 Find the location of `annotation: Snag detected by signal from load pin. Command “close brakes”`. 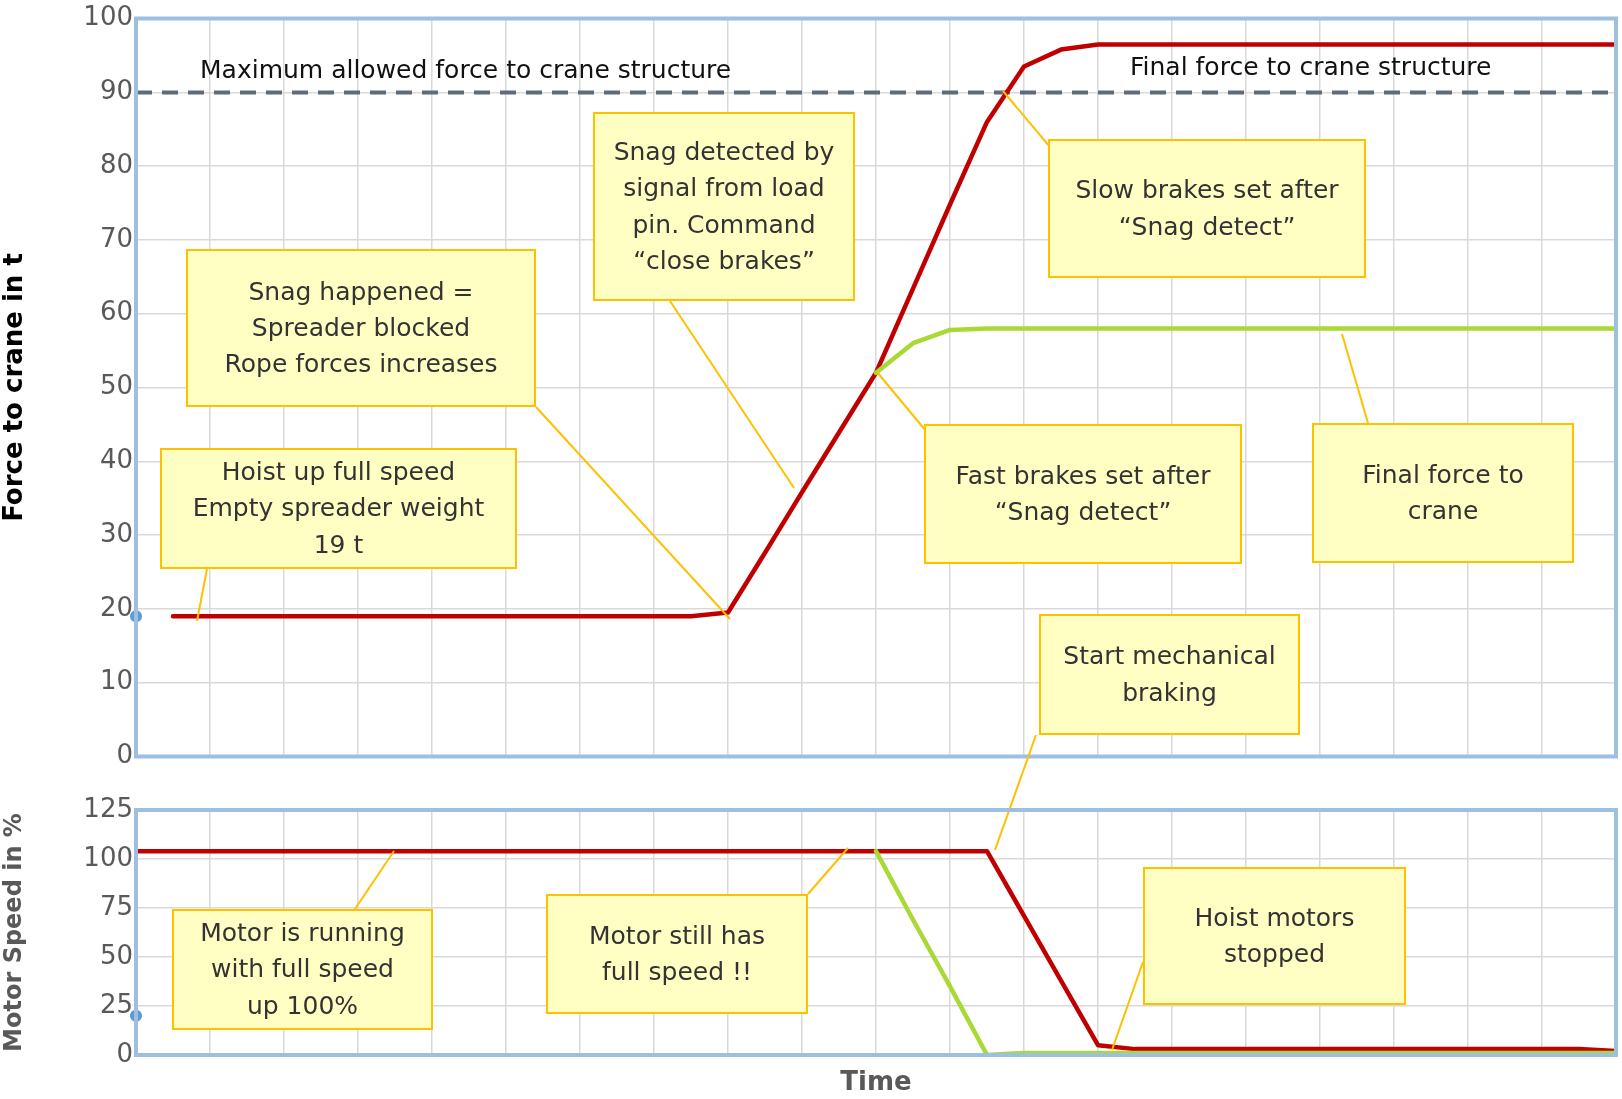

annotation: Snag detected by signal from load pin. Command “close brakes” is located at coordinates (724, 206).